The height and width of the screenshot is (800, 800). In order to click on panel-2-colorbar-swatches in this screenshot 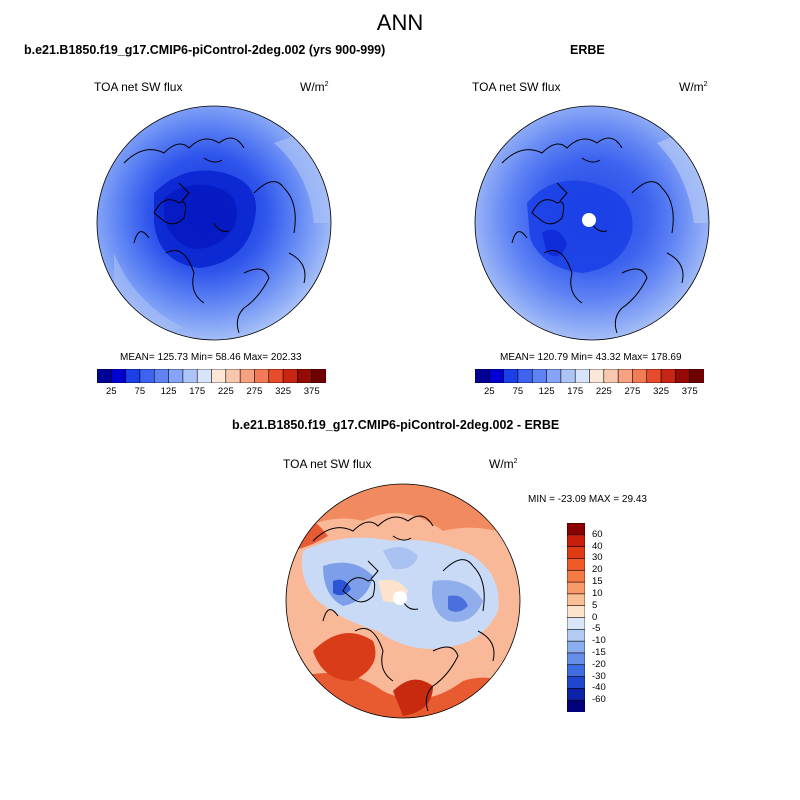, I will do `click(589, 376)`.